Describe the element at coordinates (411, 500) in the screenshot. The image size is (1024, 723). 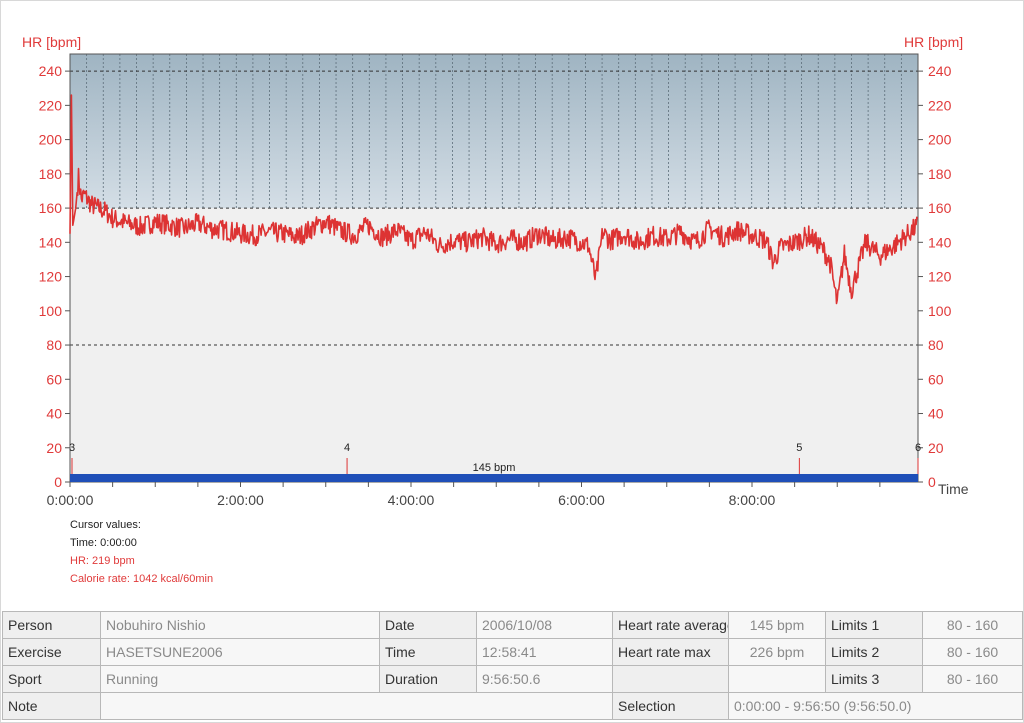
I see `x-tick-label: 4:00:00` at that location.